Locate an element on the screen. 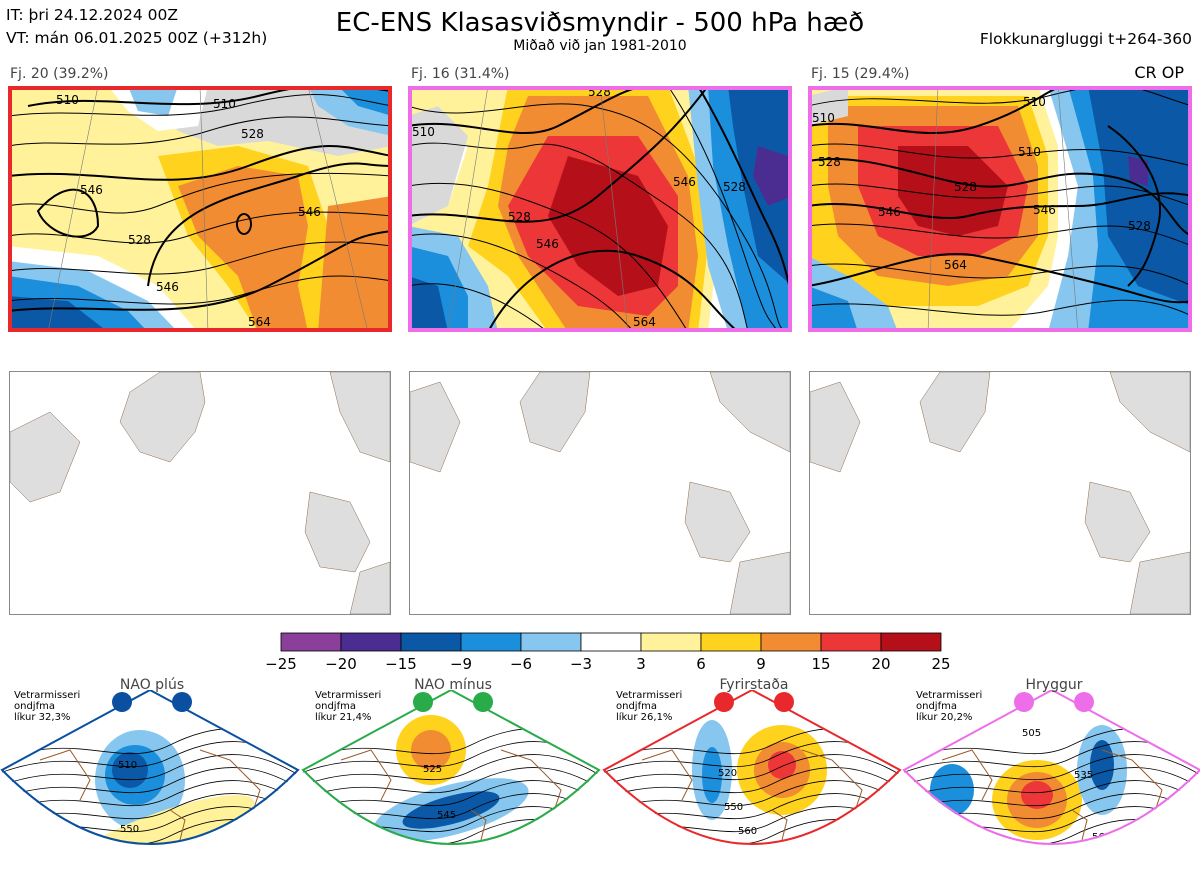 This screenshot has height=871, width=1200. colorbar-tick-label: 3 is located at coordinates (641, 664).